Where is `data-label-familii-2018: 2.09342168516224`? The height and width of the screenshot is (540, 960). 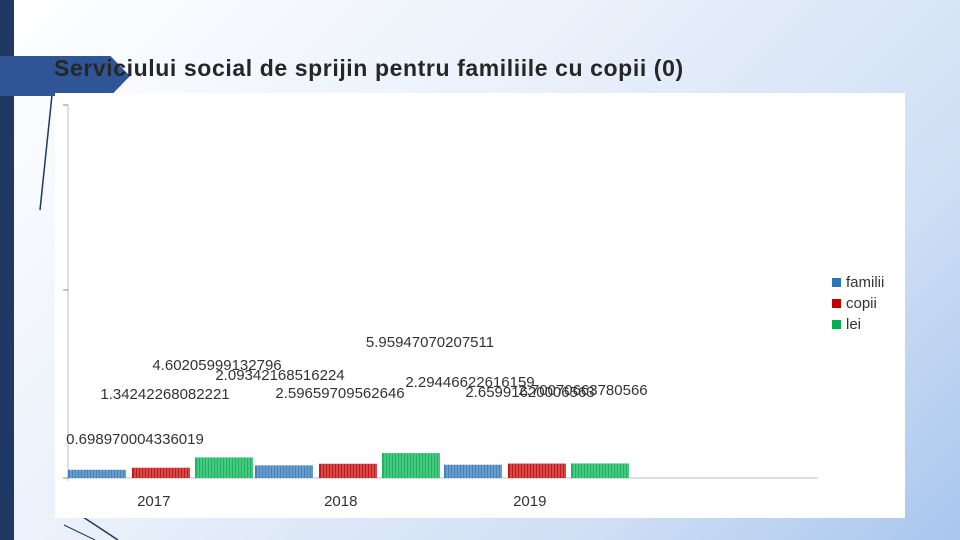
data-label-familii-2018: 2.09342168516224 is located at coordinates (279, 375).